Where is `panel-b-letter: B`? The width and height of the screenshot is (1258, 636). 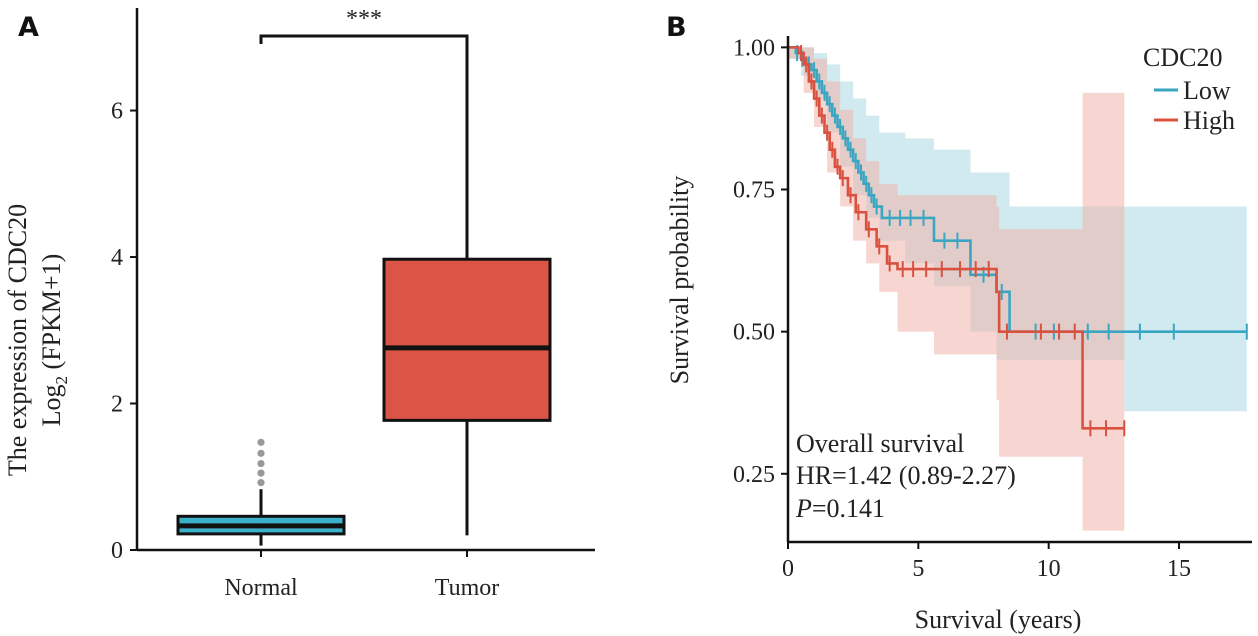
panel-b-letter: B is located at coordinates (676, 27).